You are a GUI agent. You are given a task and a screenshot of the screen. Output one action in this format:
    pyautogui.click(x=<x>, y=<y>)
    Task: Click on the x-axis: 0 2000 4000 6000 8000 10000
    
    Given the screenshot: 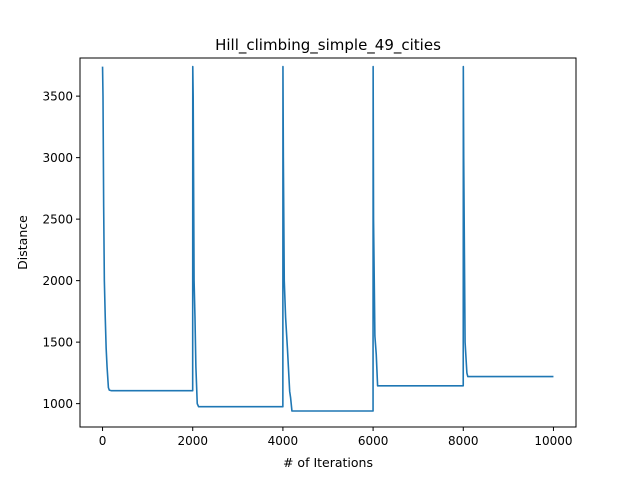 What is the action you would take?
    pyautogui.click(x=336, y=437)
    